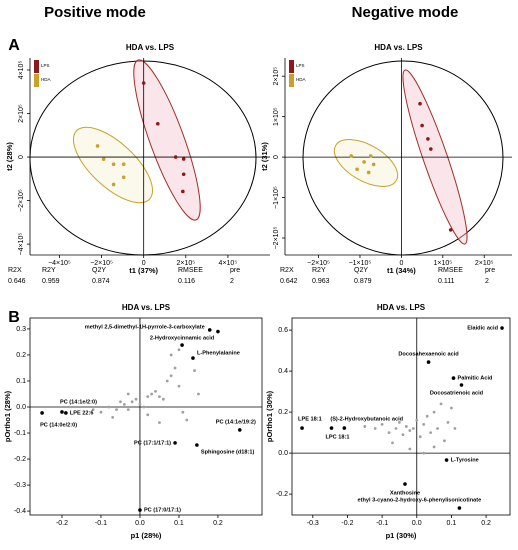  Describe the element at coordinates (186, 281) in the screenshot. I see `stat-value: 0.116` at that location.